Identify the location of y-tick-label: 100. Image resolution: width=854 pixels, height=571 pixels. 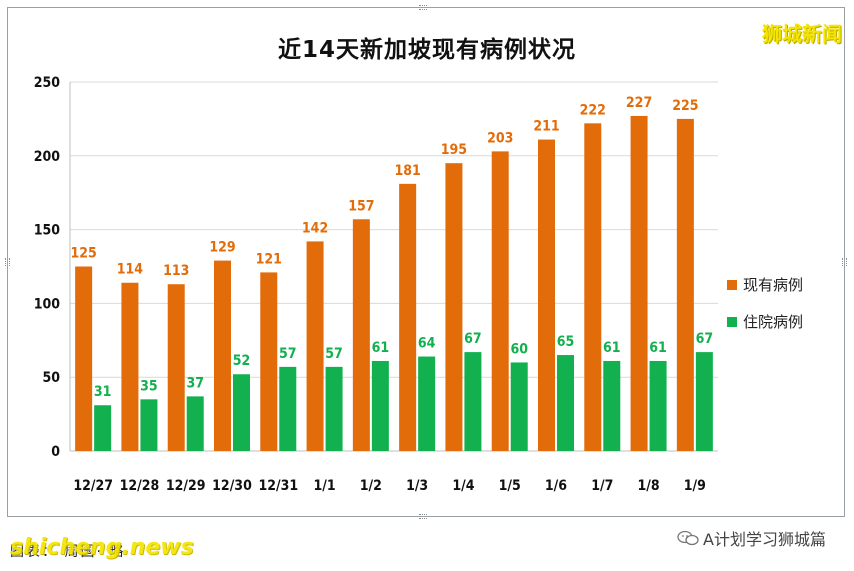
(47, 304).